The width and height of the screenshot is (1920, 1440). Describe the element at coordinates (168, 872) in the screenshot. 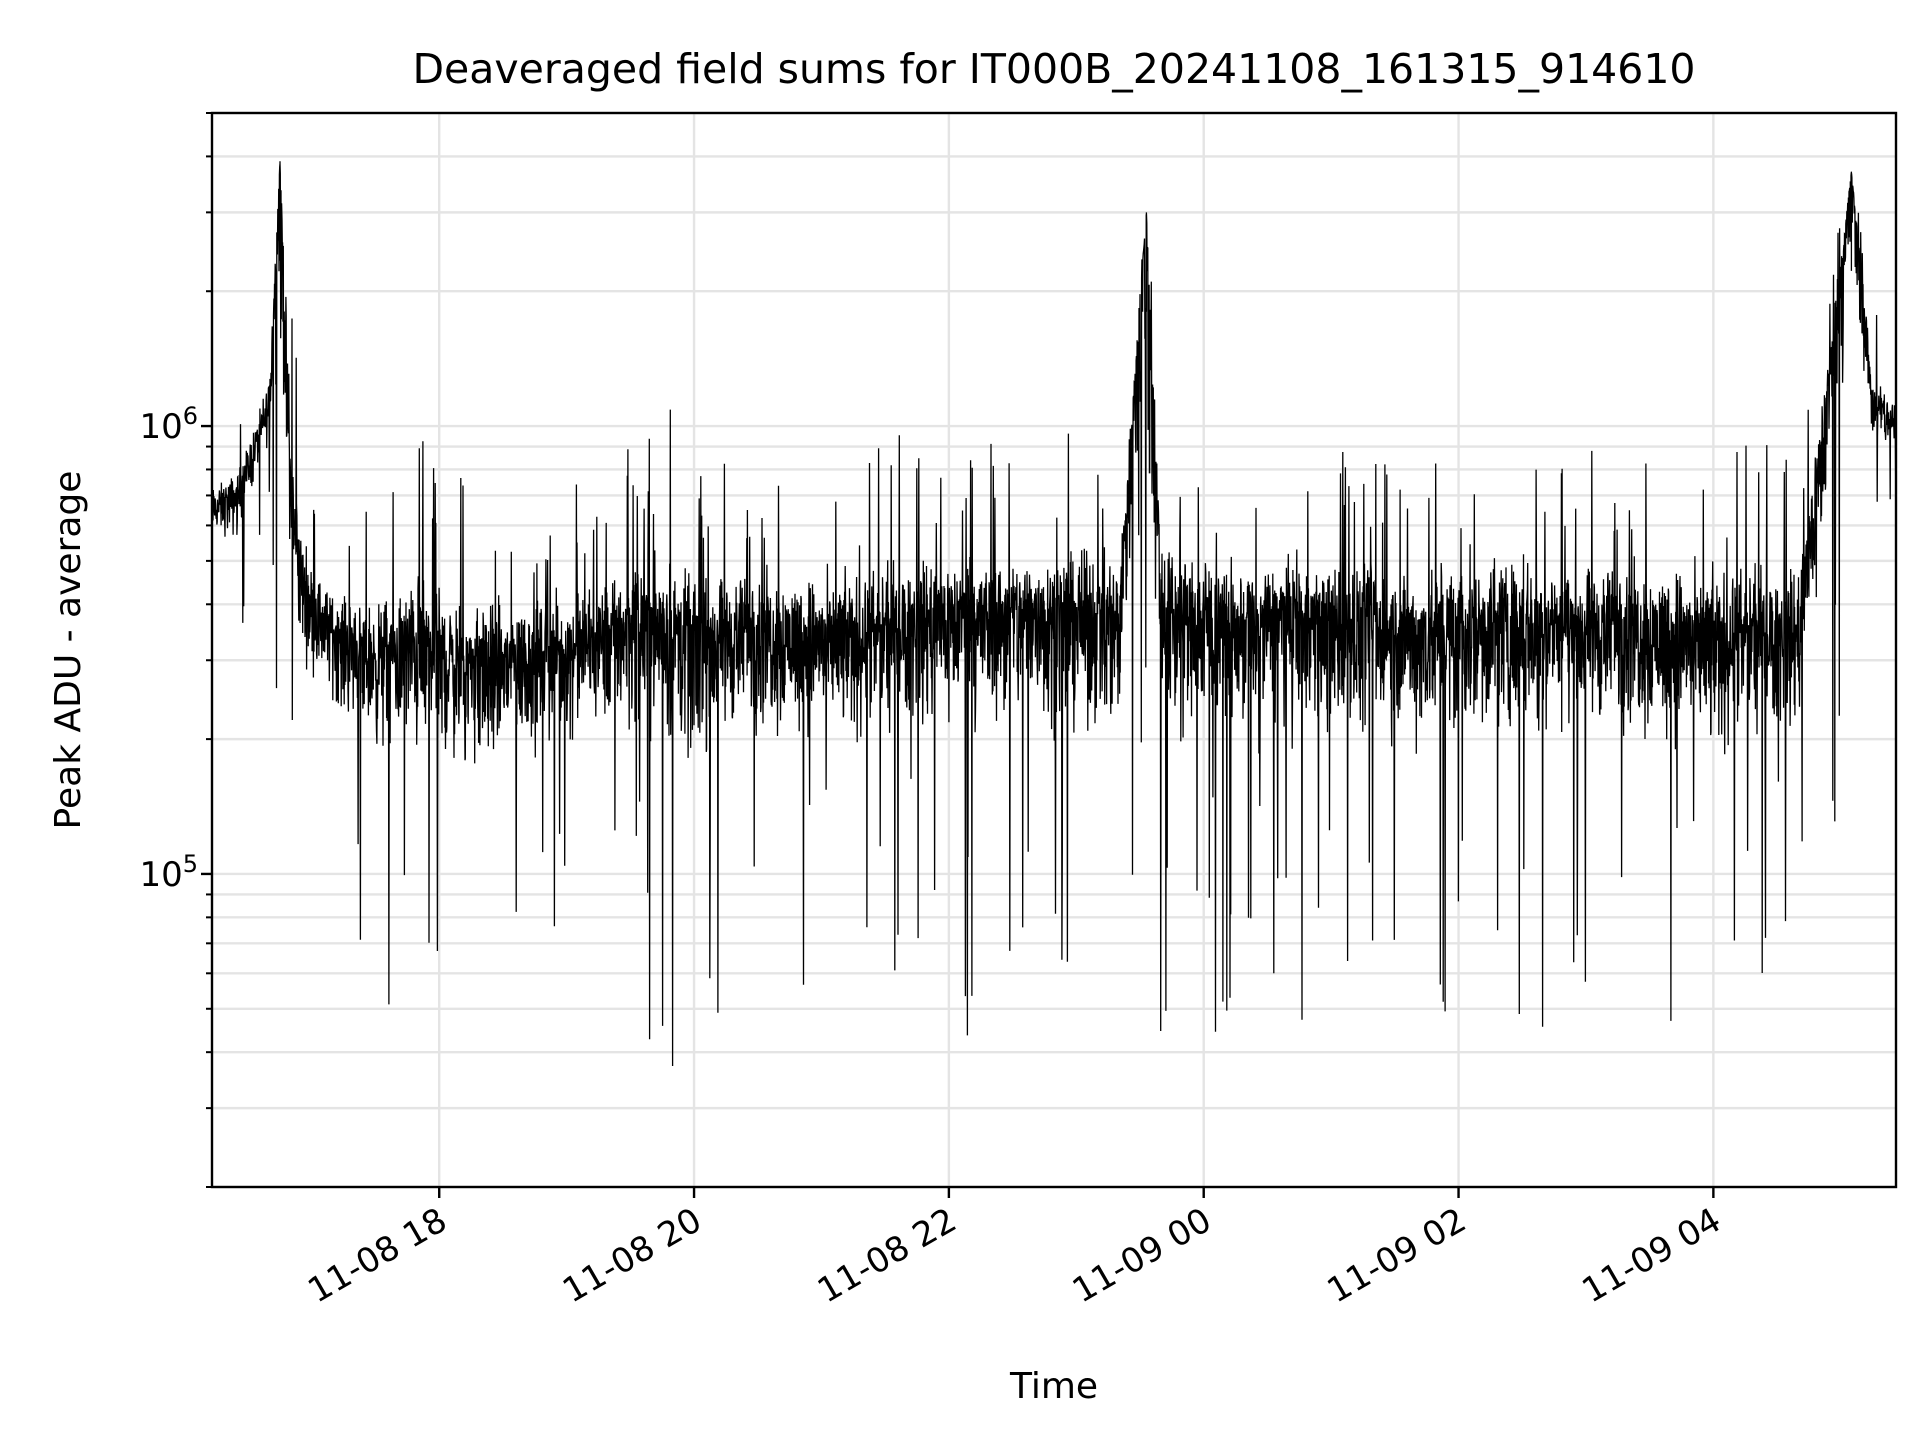

I see `y-tick-label: 10⁵` at that location.